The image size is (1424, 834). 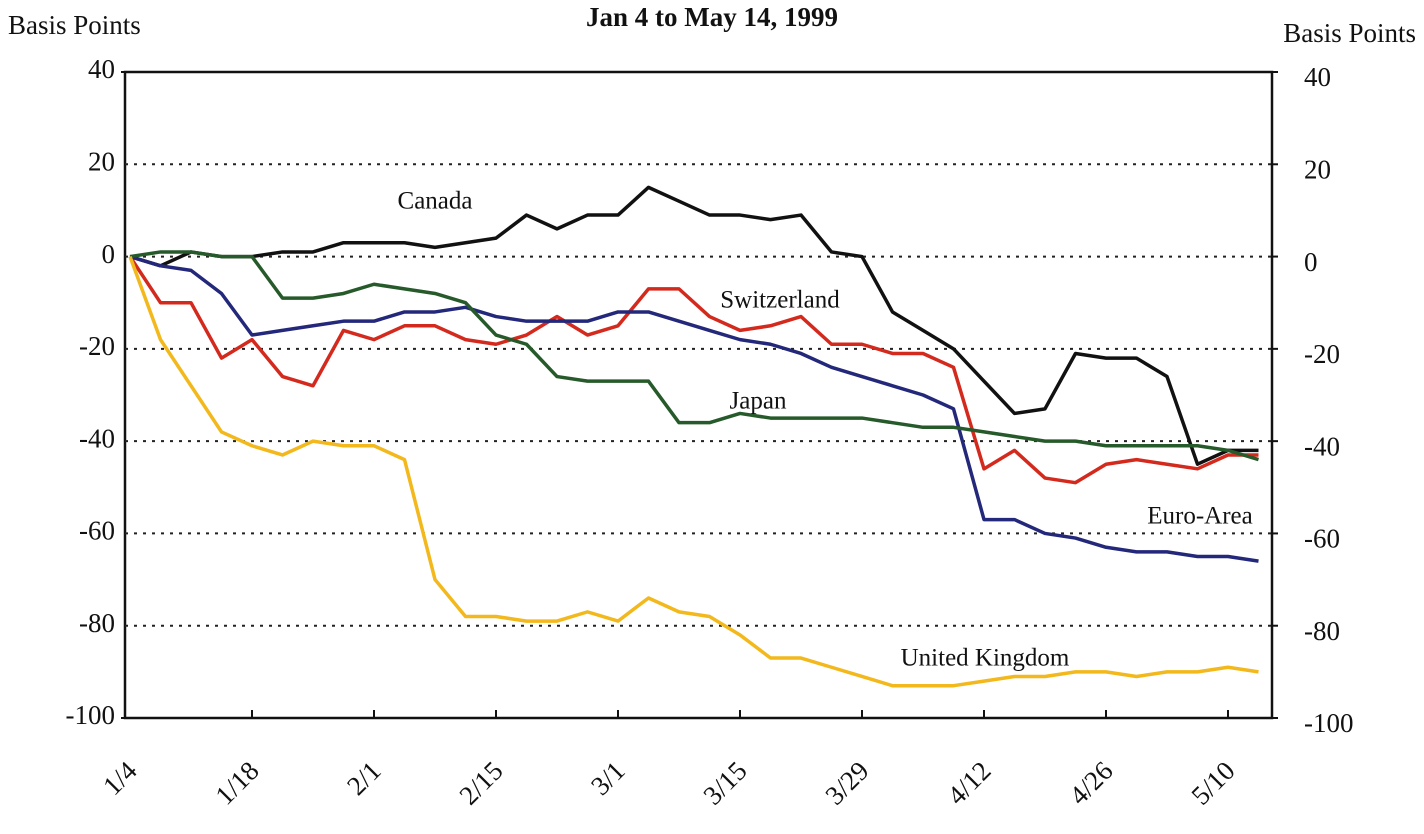 I want to click on y2-tick-label: 40, so click(x=1317, y=77).